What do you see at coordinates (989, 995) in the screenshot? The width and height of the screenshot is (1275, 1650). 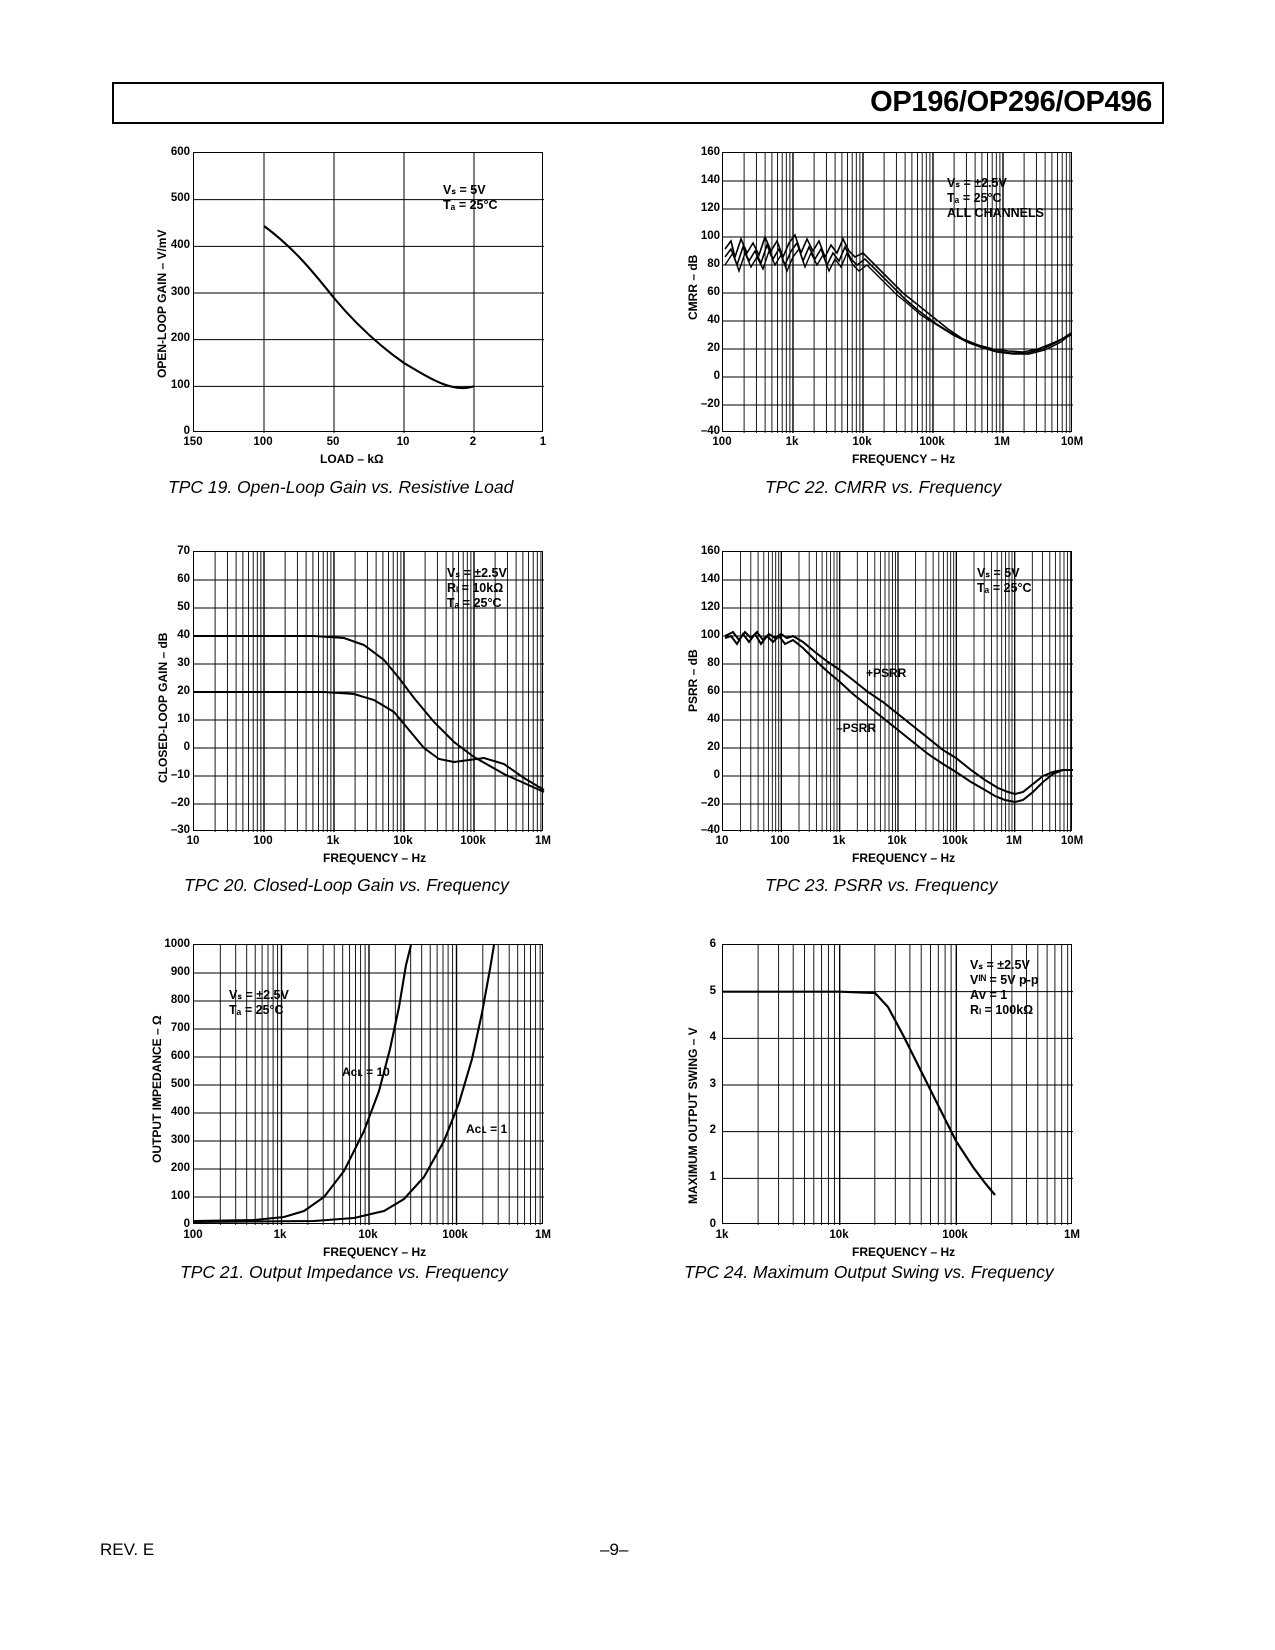 I see `condition-line: Aᴠ = 1` at bounding box center [989, 995].